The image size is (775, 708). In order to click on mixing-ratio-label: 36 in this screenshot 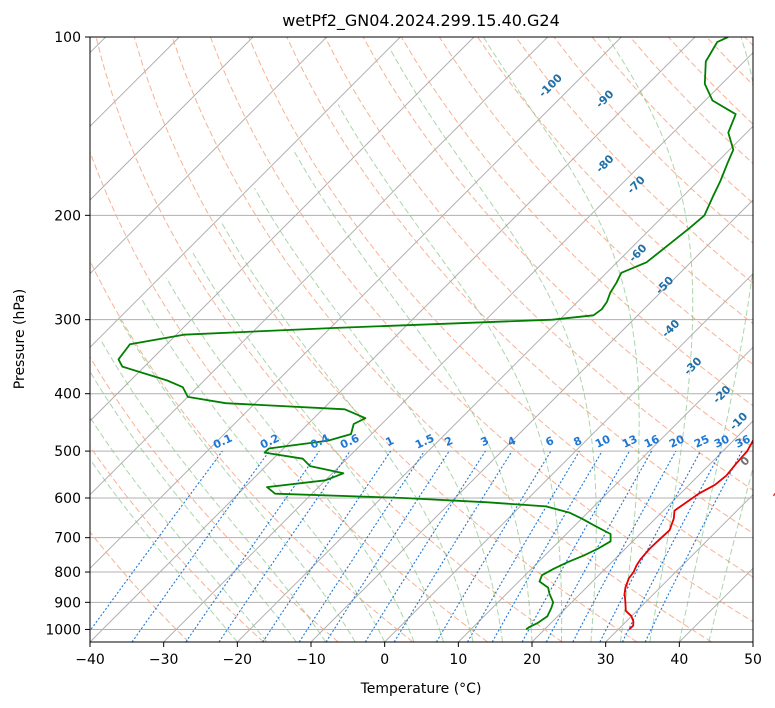, I will do `click(743, 441)`.